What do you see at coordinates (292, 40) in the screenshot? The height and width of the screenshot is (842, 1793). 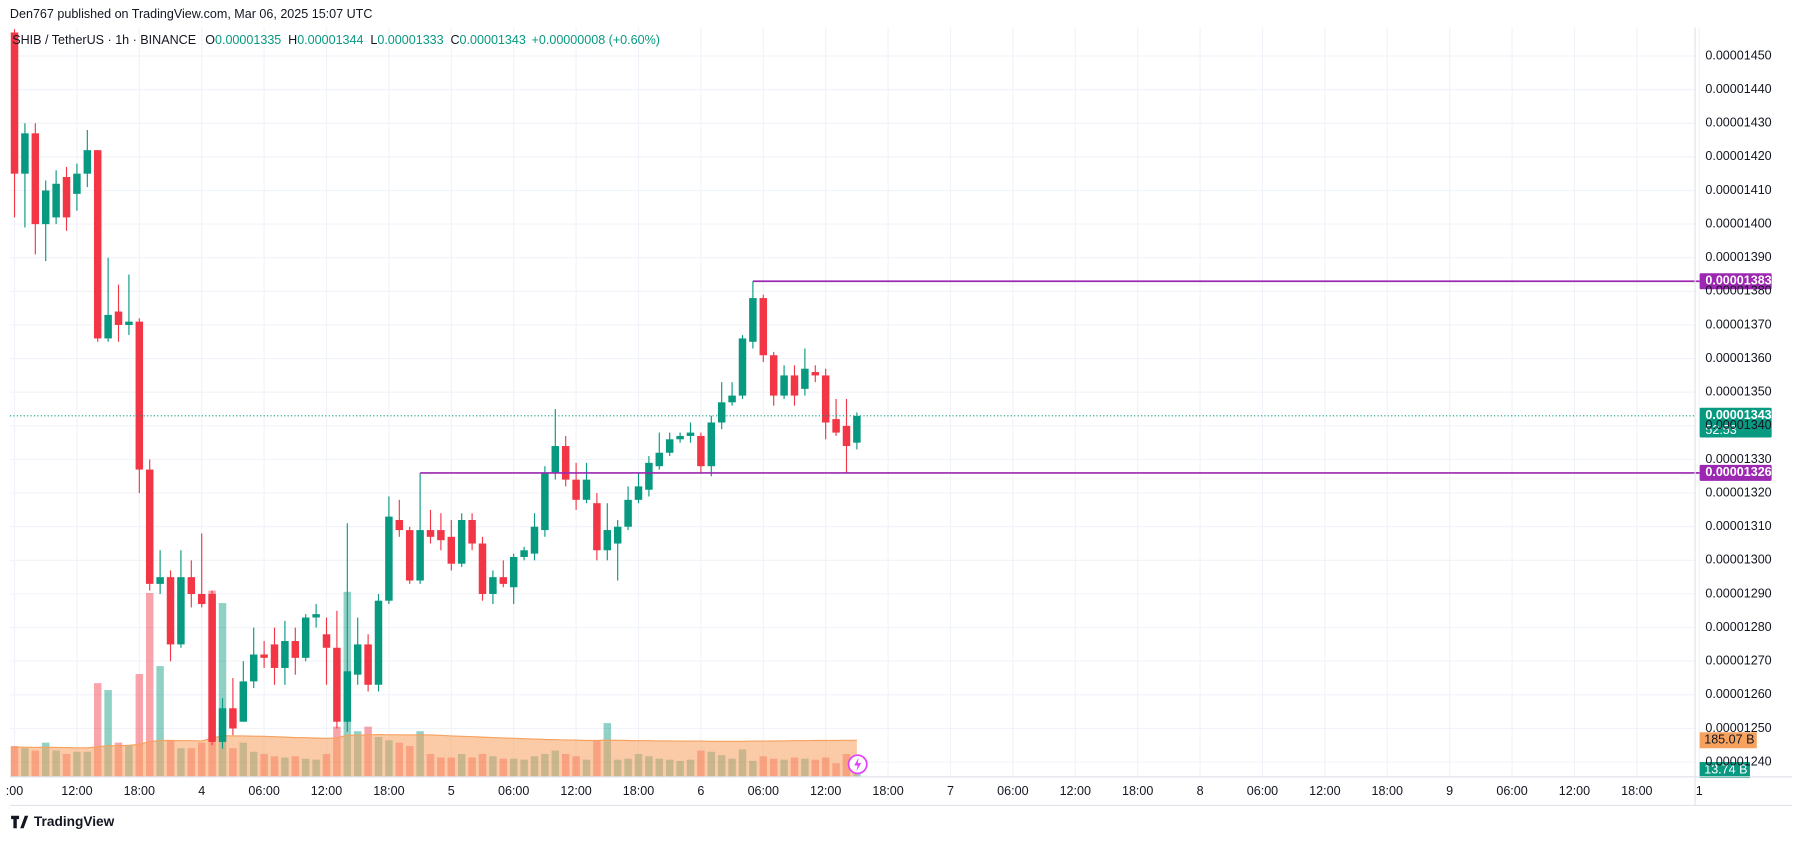 I see `legend-key: H` at bounding box center [292, 40].